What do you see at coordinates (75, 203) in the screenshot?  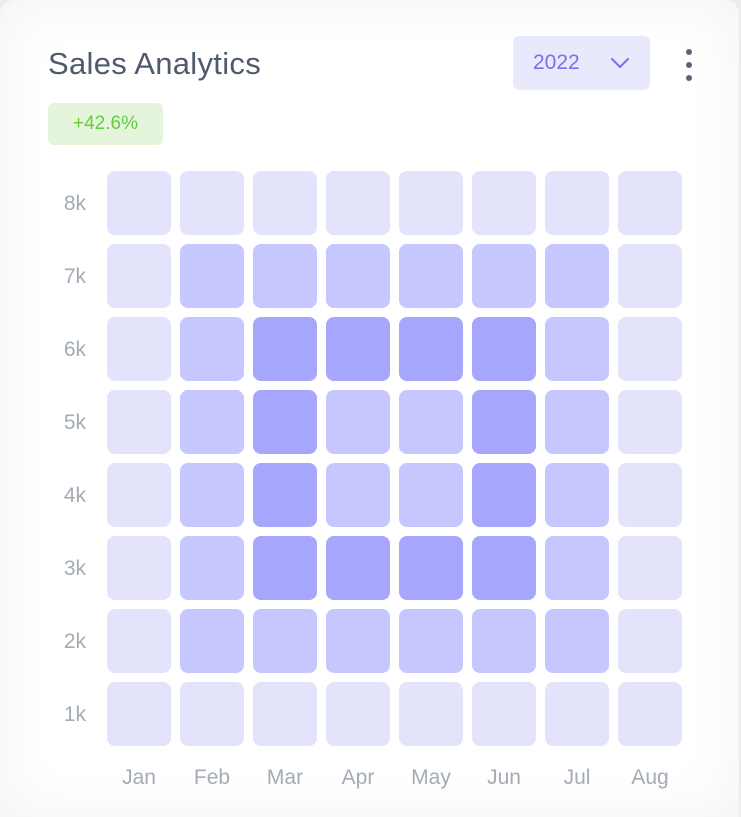 I see `y-tick-label: 8k` at bounding box center [75, 203].